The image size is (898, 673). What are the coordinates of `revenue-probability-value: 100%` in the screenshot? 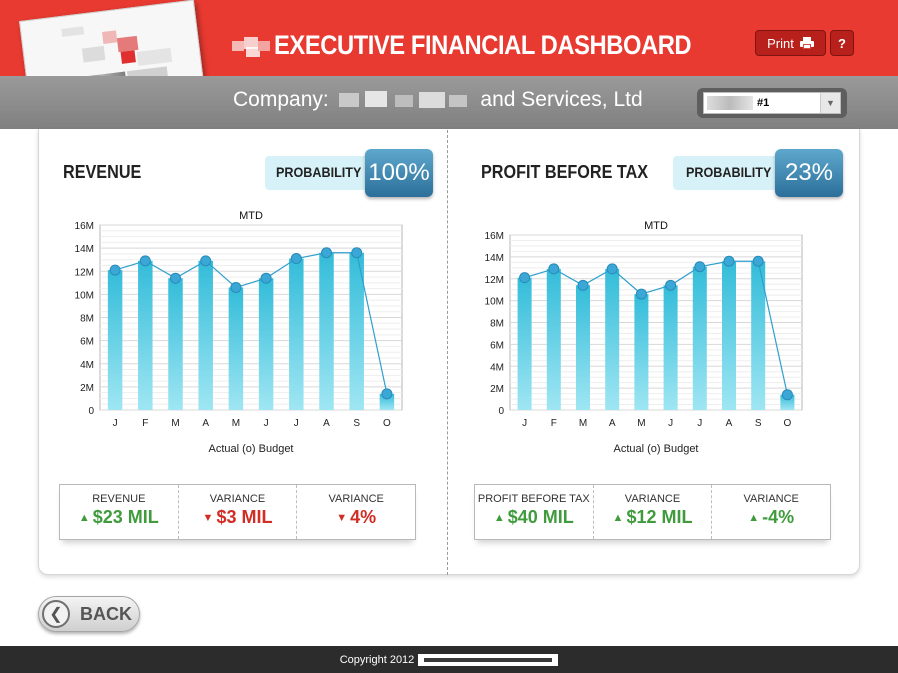 It's located at (399, 173).